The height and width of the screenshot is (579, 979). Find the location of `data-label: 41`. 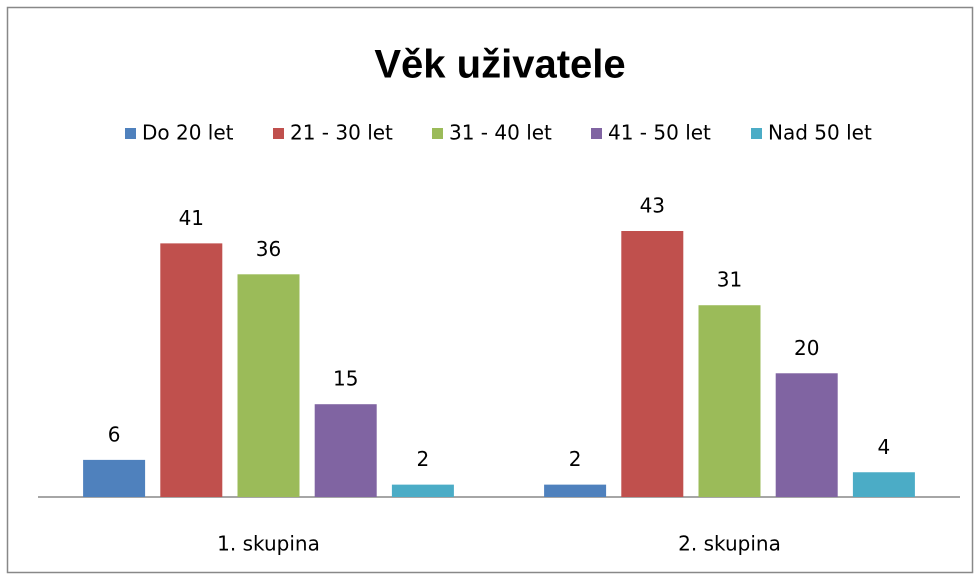

data-label: 41 is located at coordinates (191, 218).